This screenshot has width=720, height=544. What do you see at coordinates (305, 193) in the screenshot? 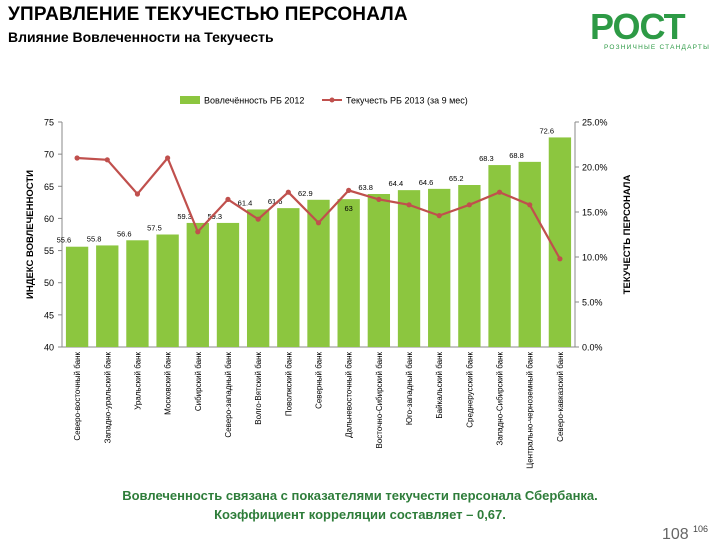
I see `bar-value-label: 62.9` at bounding box center [305, 193].